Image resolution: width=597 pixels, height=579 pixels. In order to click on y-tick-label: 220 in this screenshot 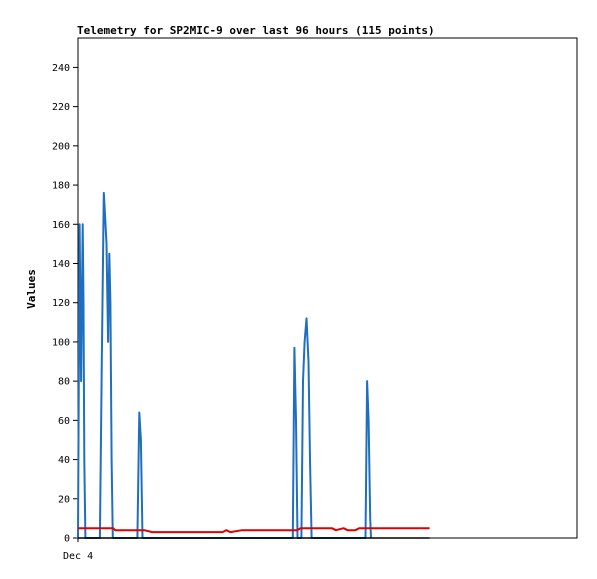, I will do `click(61, 107)`.